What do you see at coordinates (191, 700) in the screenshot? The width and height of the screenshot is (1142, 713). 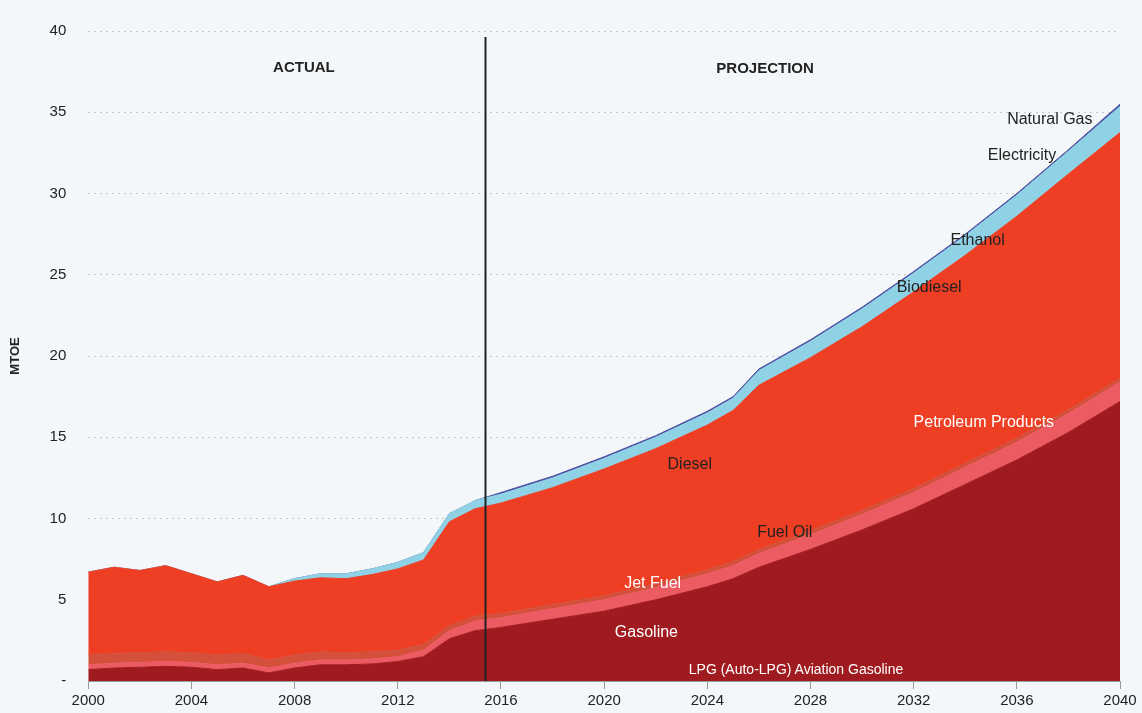 I see `x-tick-label: 2004` at bounding box center [191, 700].